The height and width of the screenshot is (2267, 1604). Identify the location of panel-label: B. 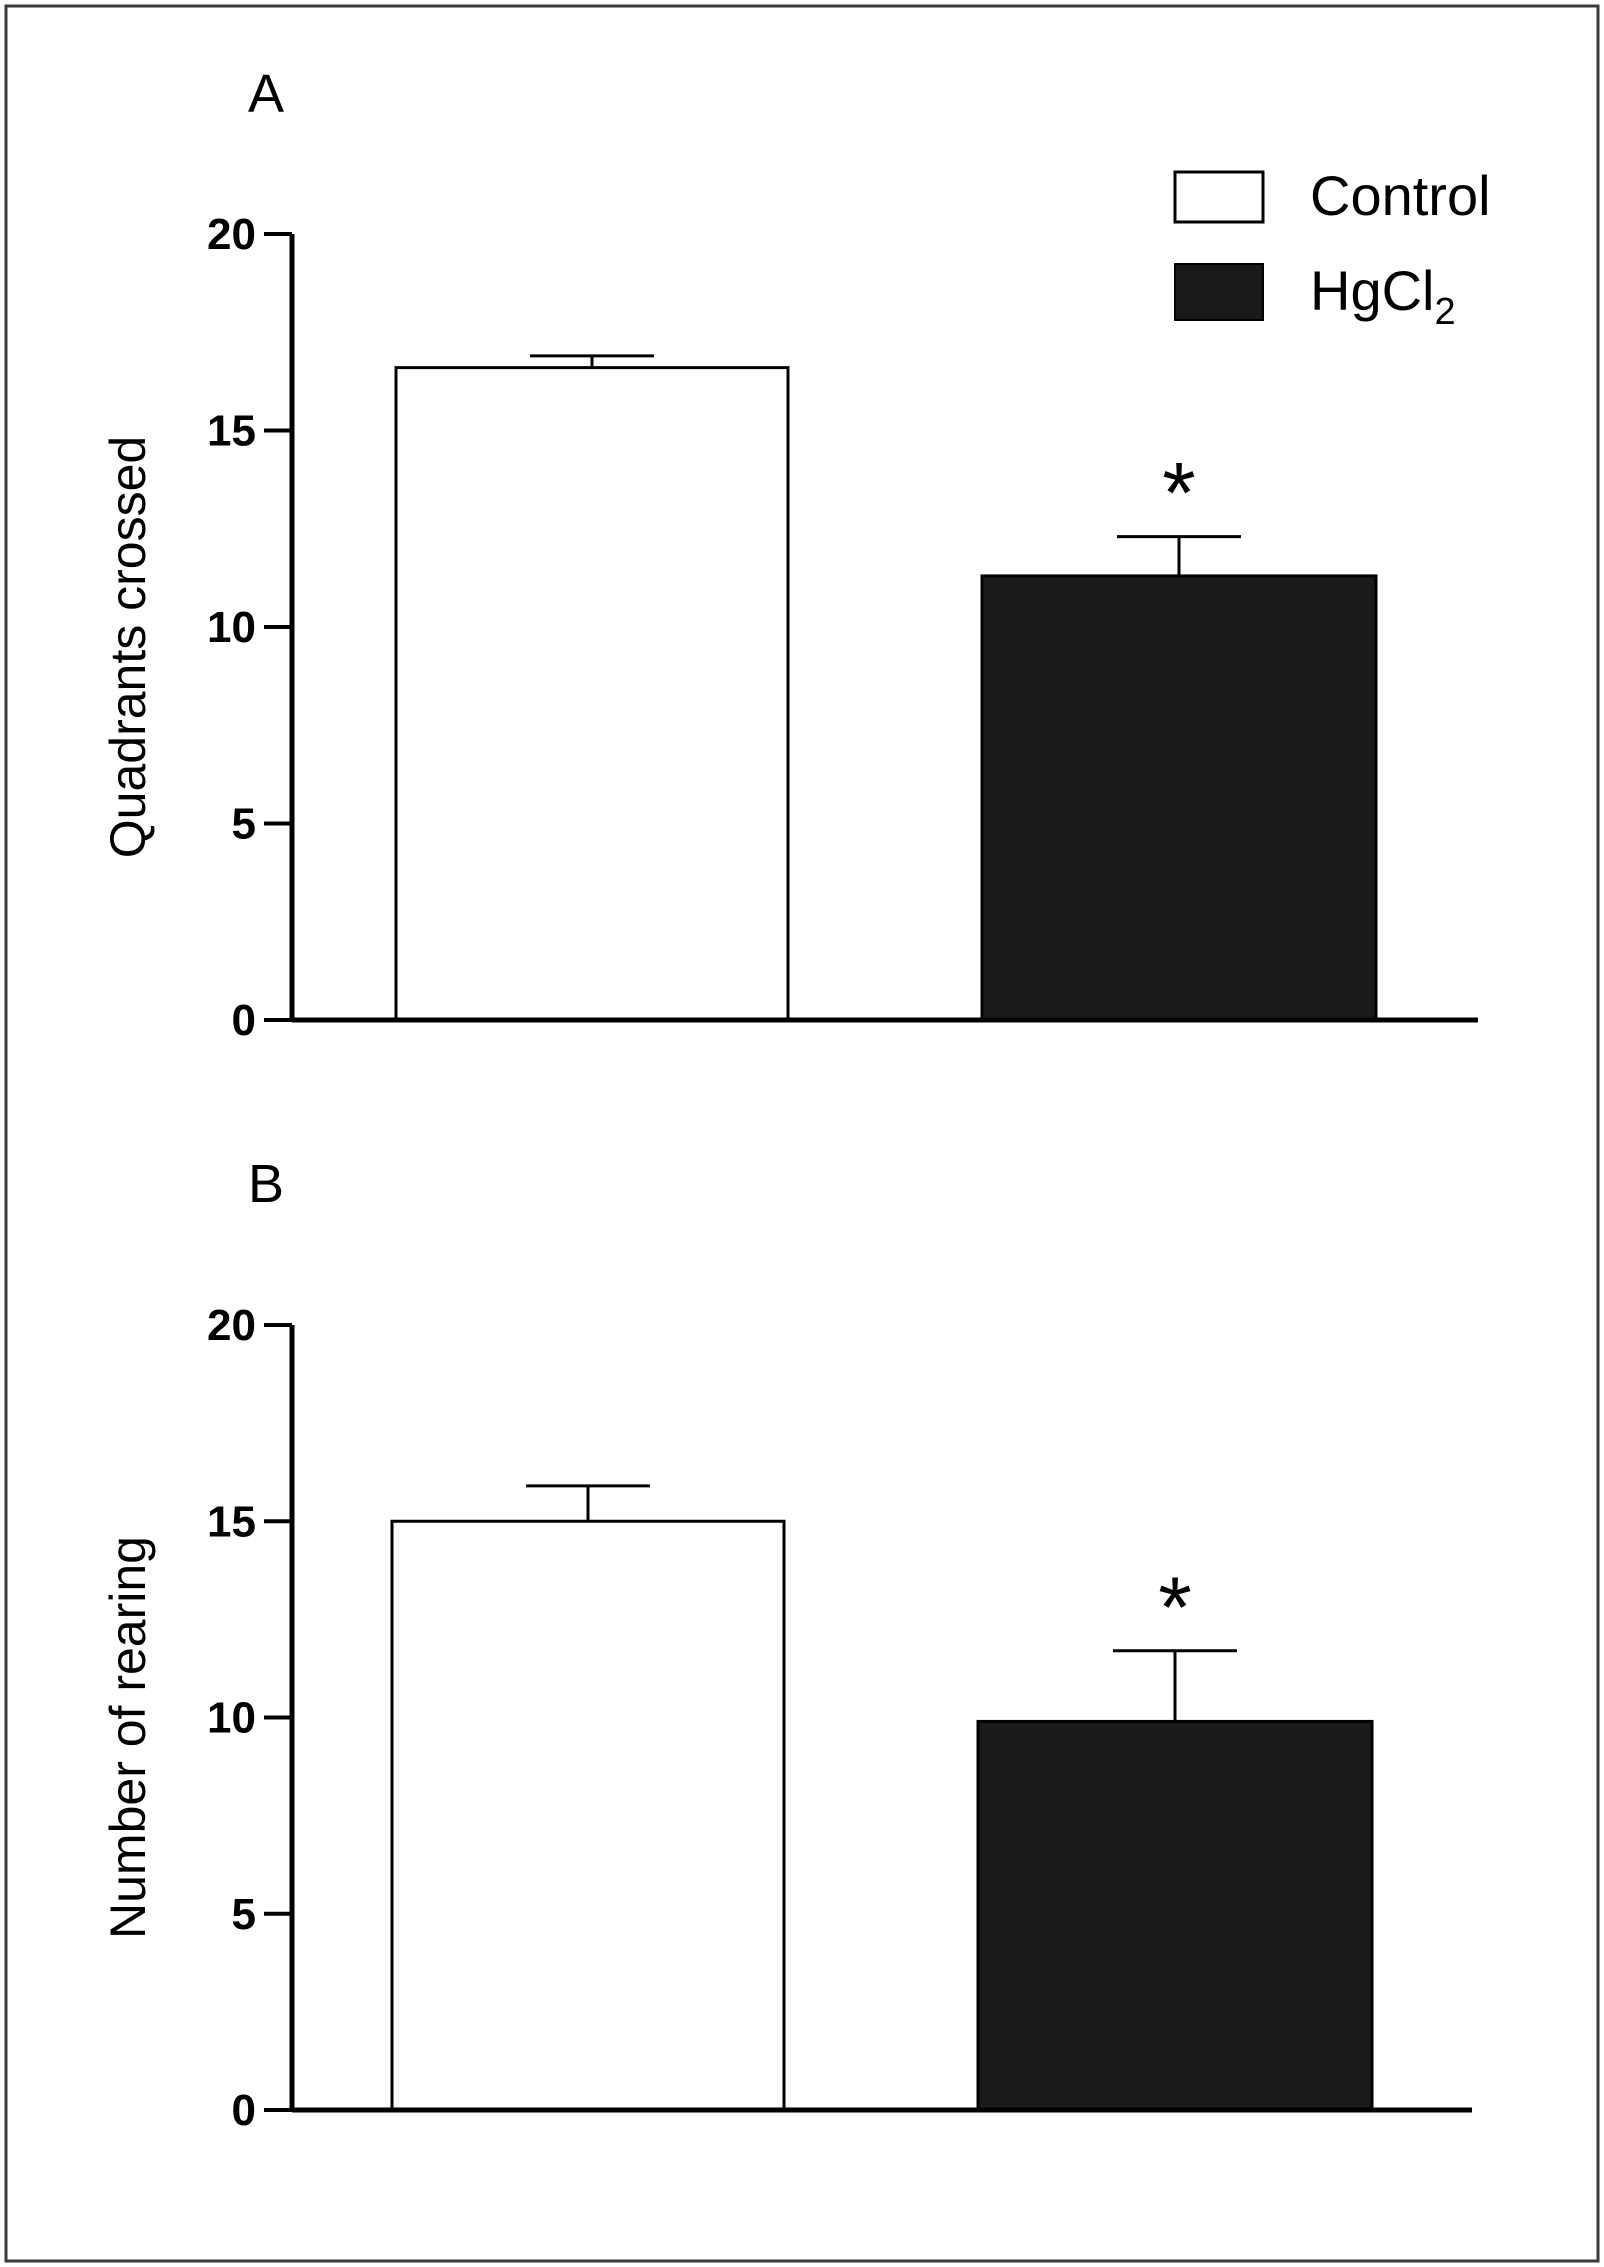
(266, 1184).